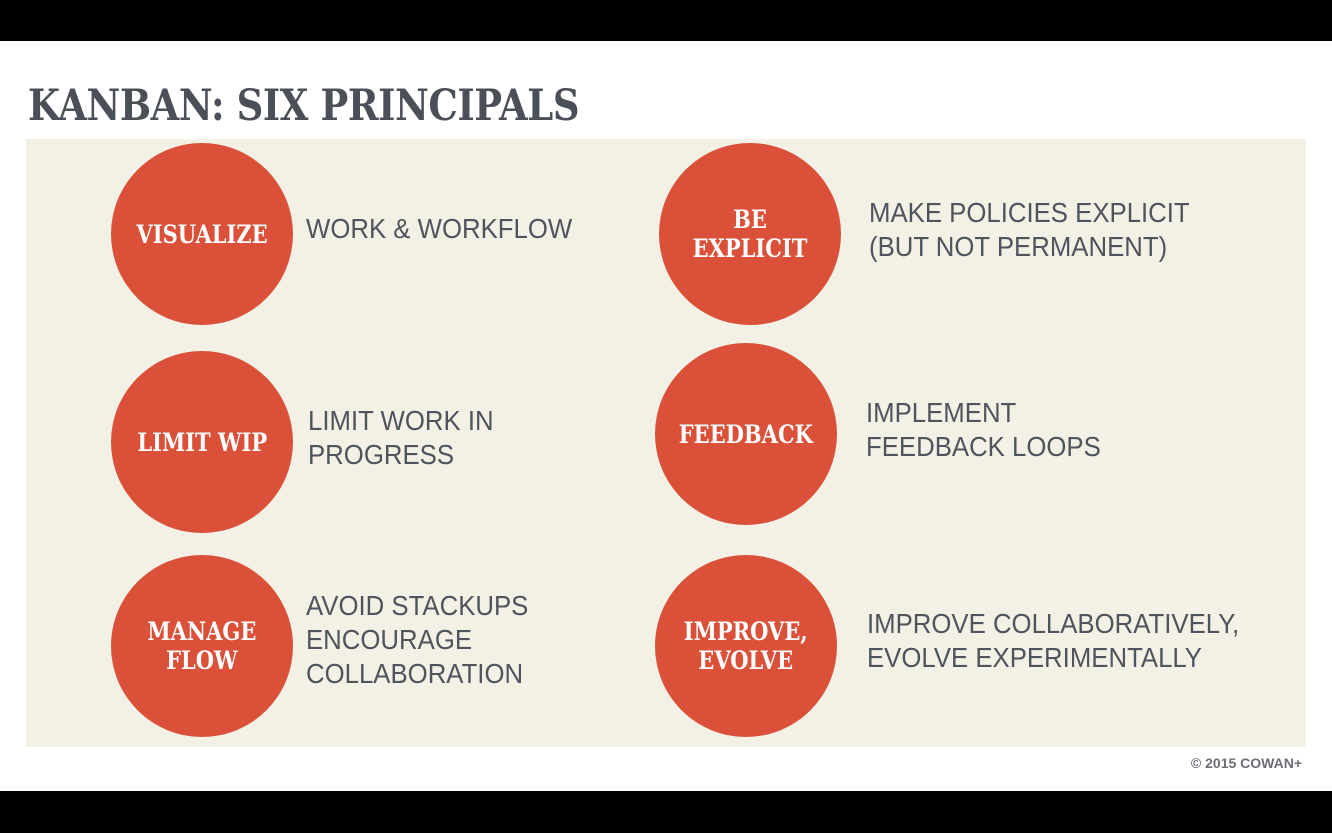  I want to click on principle-label: IMPROVE, EVOLVE, so click(746, 646).